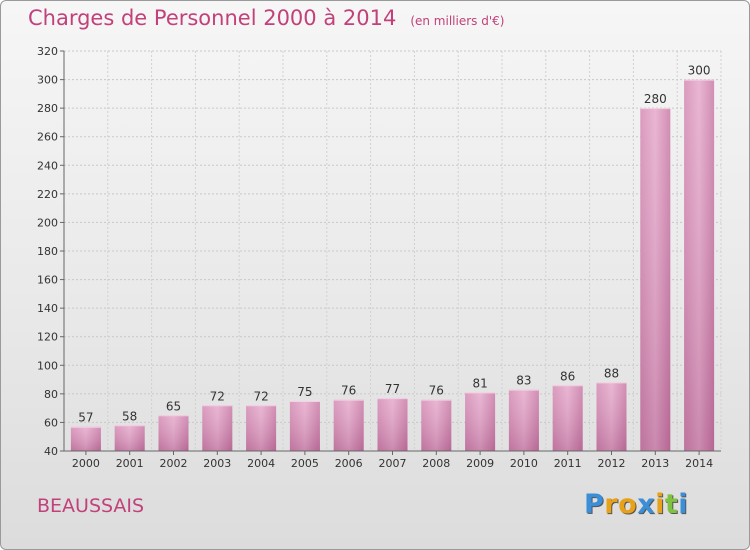 The image size is (750, 550). Describe the element at coordinates (393, 463) in the screenshot. I see `x-tick-label: 2007` at that location.